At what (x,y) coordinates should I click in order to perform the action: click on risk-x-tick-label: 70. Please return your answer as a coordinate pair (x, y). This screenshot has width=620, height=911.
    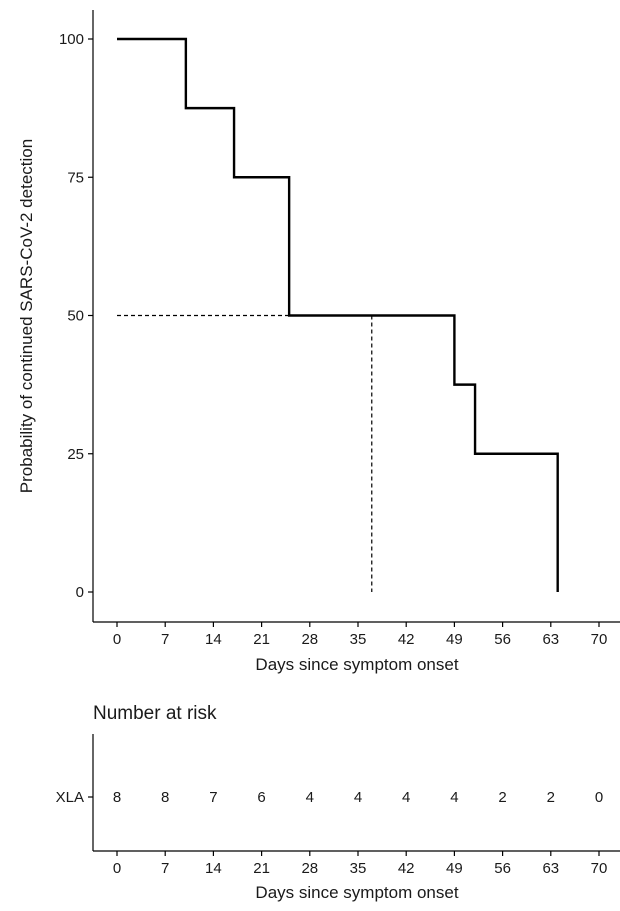
    Looking at the image, I should click on (599, 868).